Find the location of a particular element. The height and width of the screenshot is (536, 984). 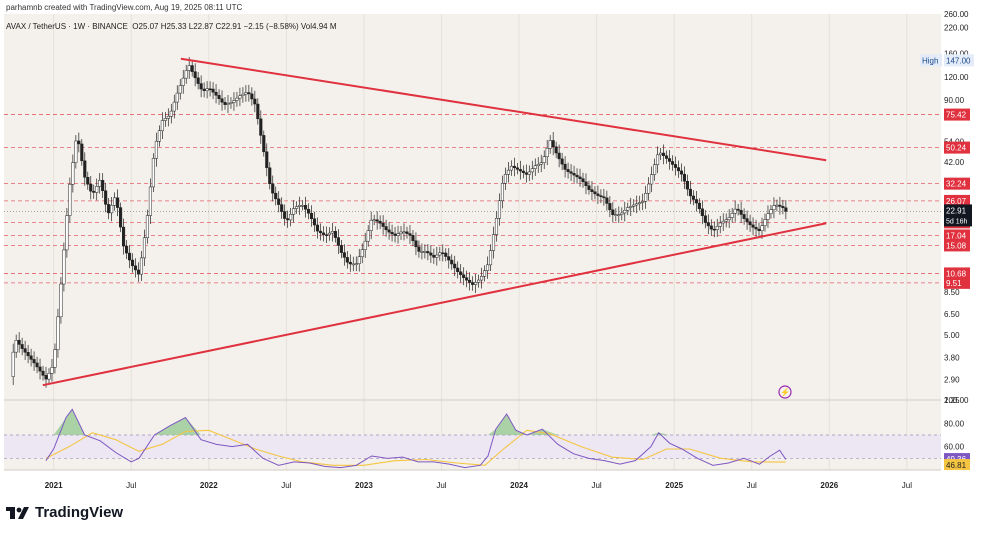

ohlc-low: L22.87 is located at coordinates (201, 26).